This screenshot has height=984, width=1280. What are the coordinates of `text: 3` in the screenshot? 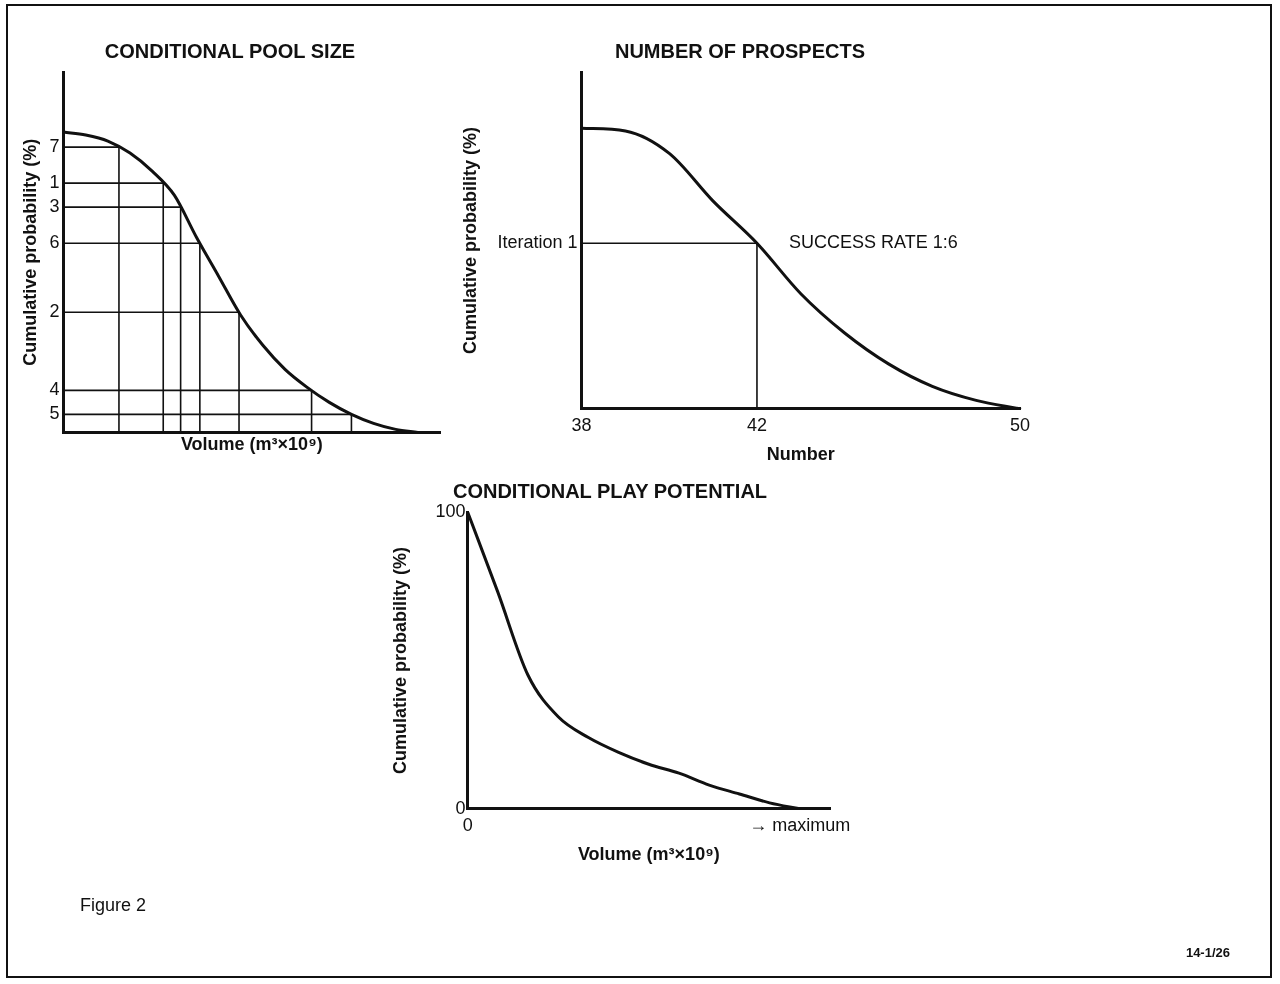 It's located at (54, 206).